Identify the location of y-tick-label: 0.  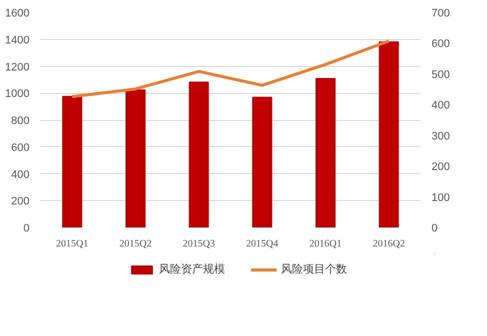
(26, 228).